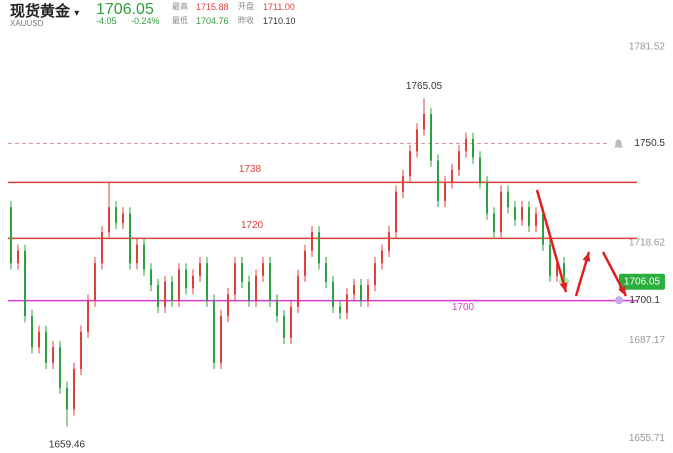 This screenshot has height=453, width=673. What do you see at coordinates (618, 143) in the screenshot?
I see `bell-icon` at bounding box center [618, 143].